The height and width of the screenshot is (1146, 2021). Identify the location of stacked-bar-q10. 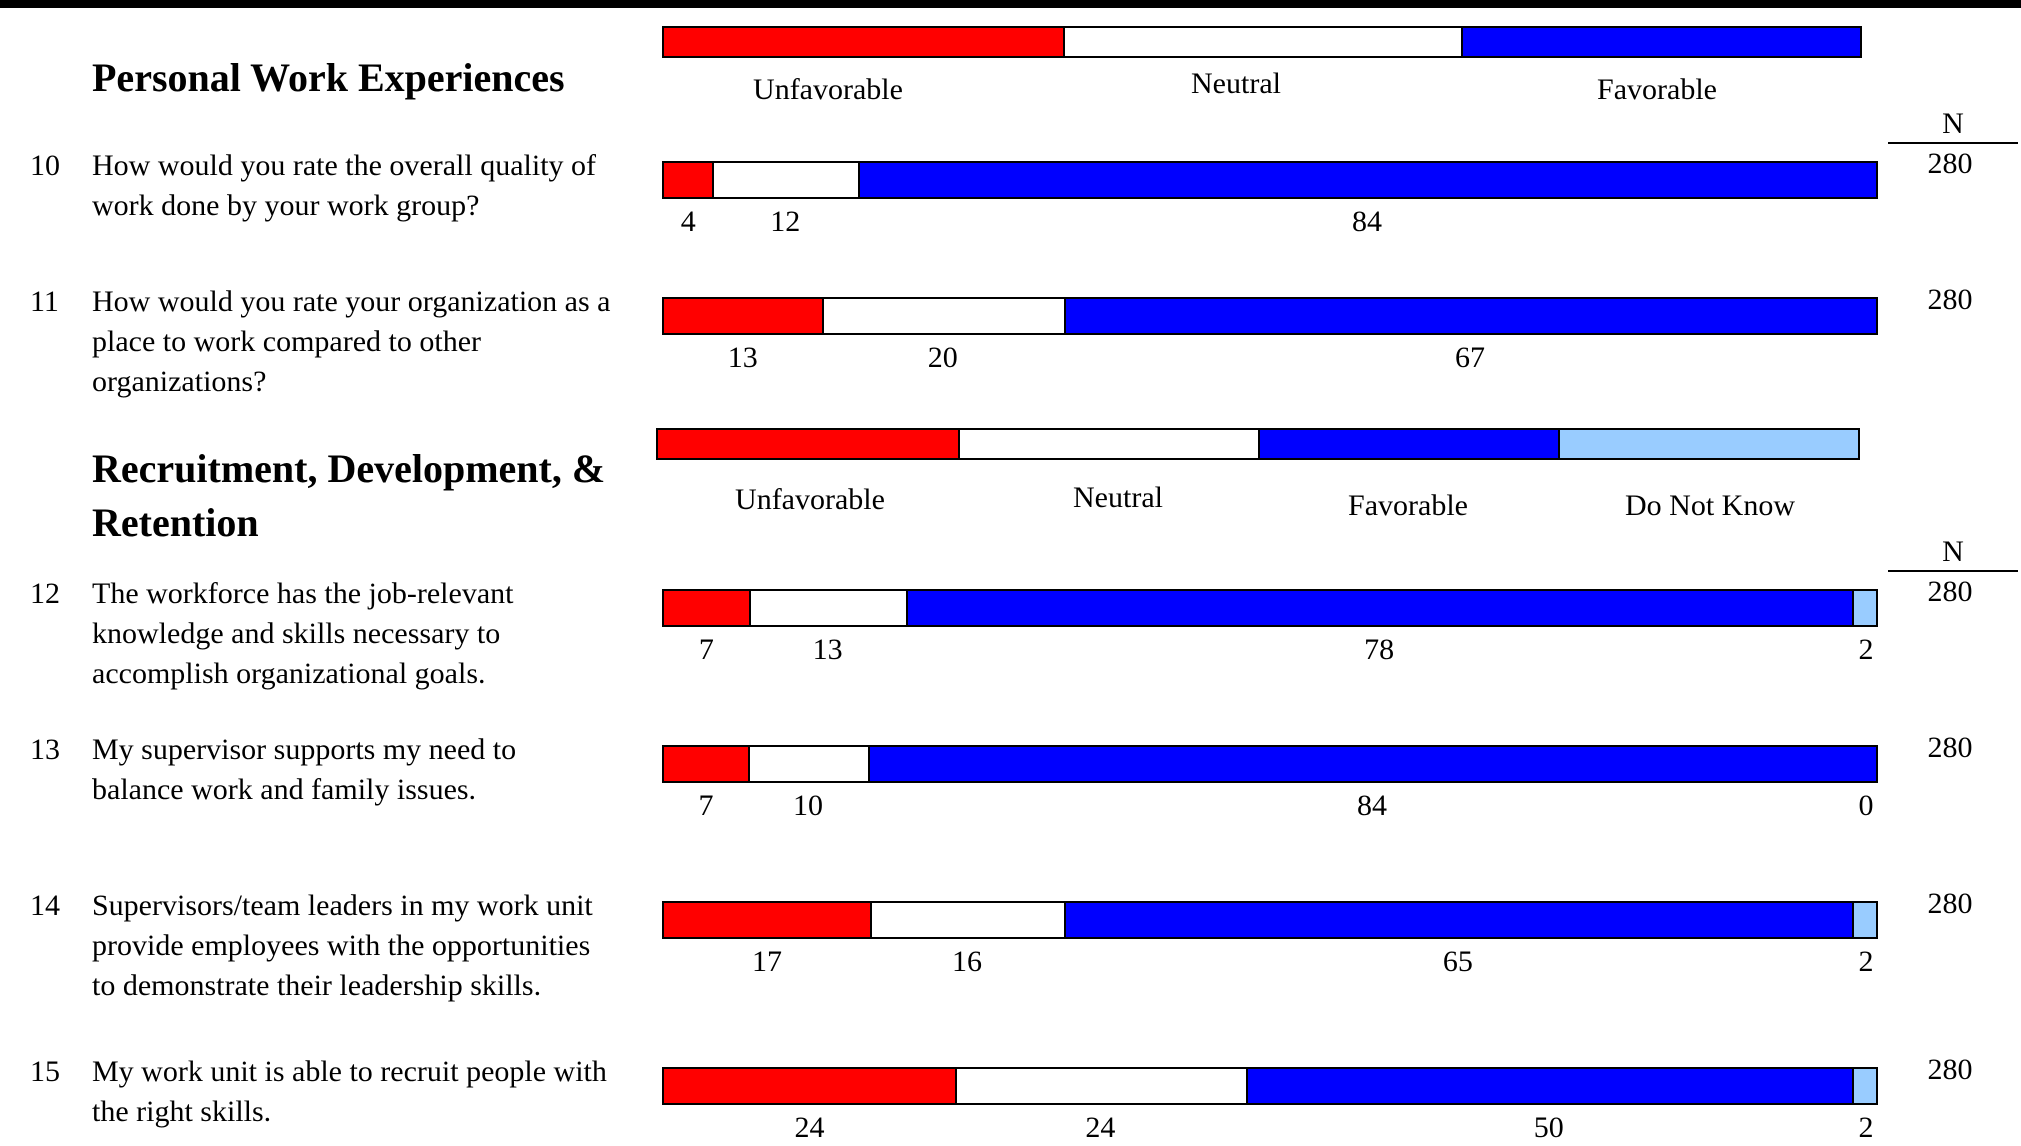
(1270, 180).